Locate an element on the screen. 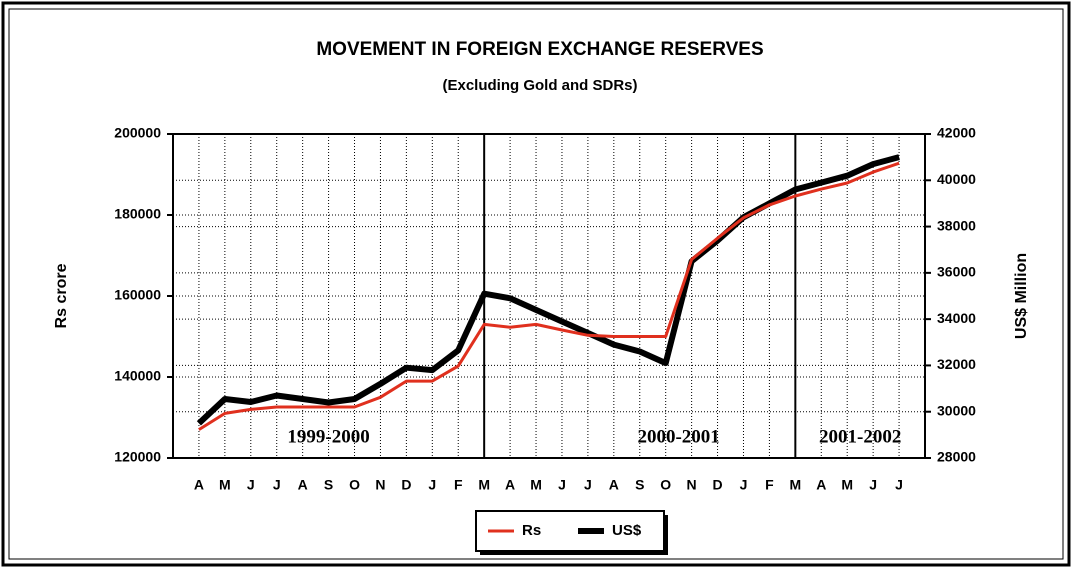  y-tick-label: 200000 is located at coordinates (137, 133).